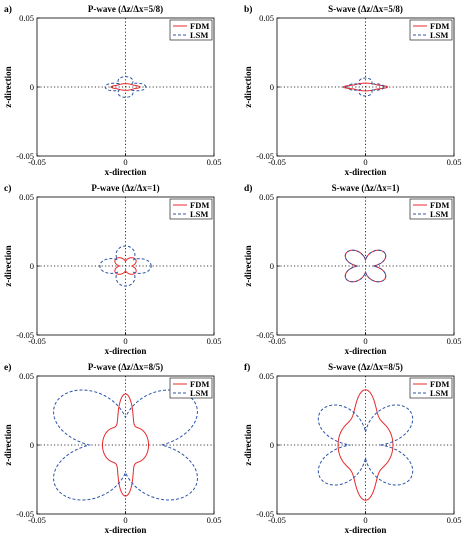 The width and height of the screenshot is (474, 538). I want to click on panel-letter: a), so click(8, 9).